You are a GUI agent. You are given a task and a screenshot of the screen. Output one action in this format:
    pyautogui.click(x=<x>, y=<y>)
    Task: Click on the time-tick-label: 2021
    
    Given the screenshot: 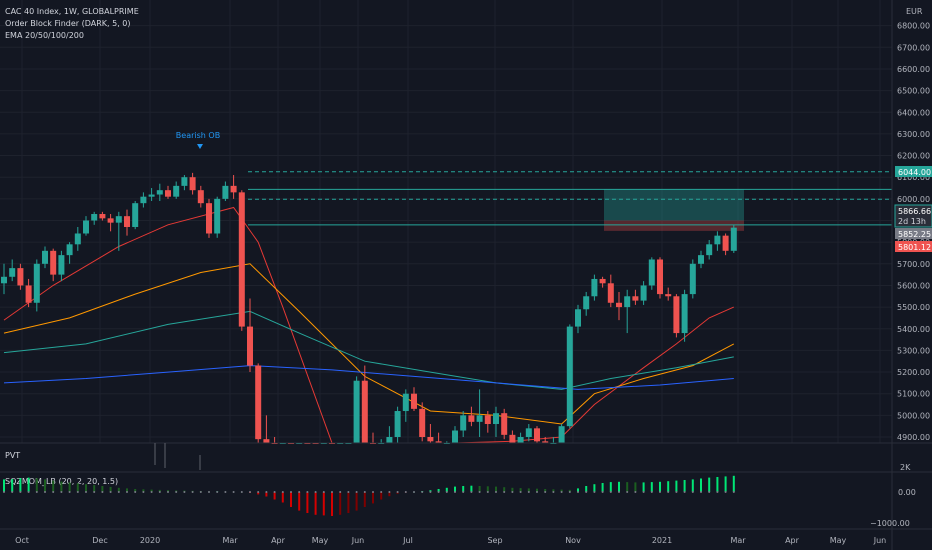 What is the action you would take?
    pyautogui.click(x=662, y=540)
    